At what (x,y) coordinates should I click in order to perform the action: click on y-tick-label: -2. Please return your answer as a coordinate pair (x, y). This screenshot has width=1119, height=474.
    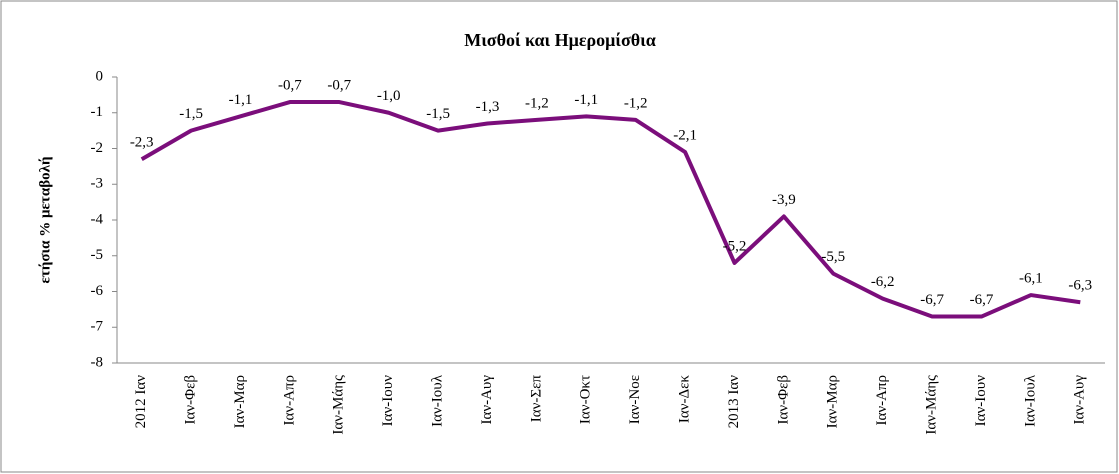
    Looking at the image, I should click on (97, 148).